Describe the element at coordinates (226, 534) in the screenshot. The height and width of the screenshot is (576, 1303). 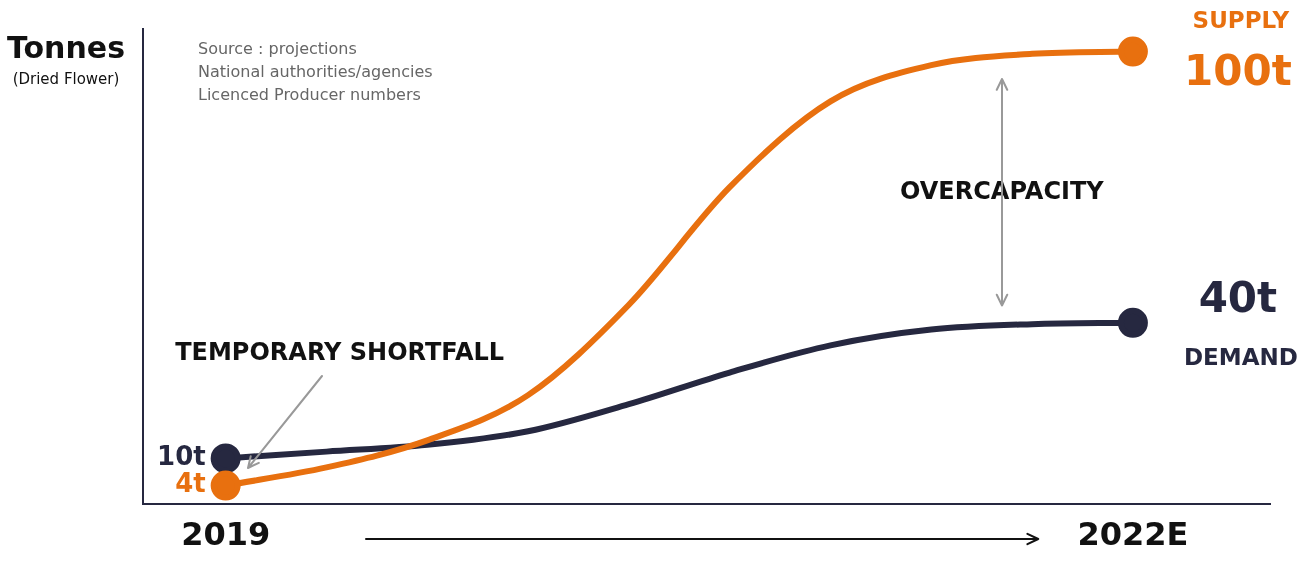
I see `x-tick-label: 2019` at that location.